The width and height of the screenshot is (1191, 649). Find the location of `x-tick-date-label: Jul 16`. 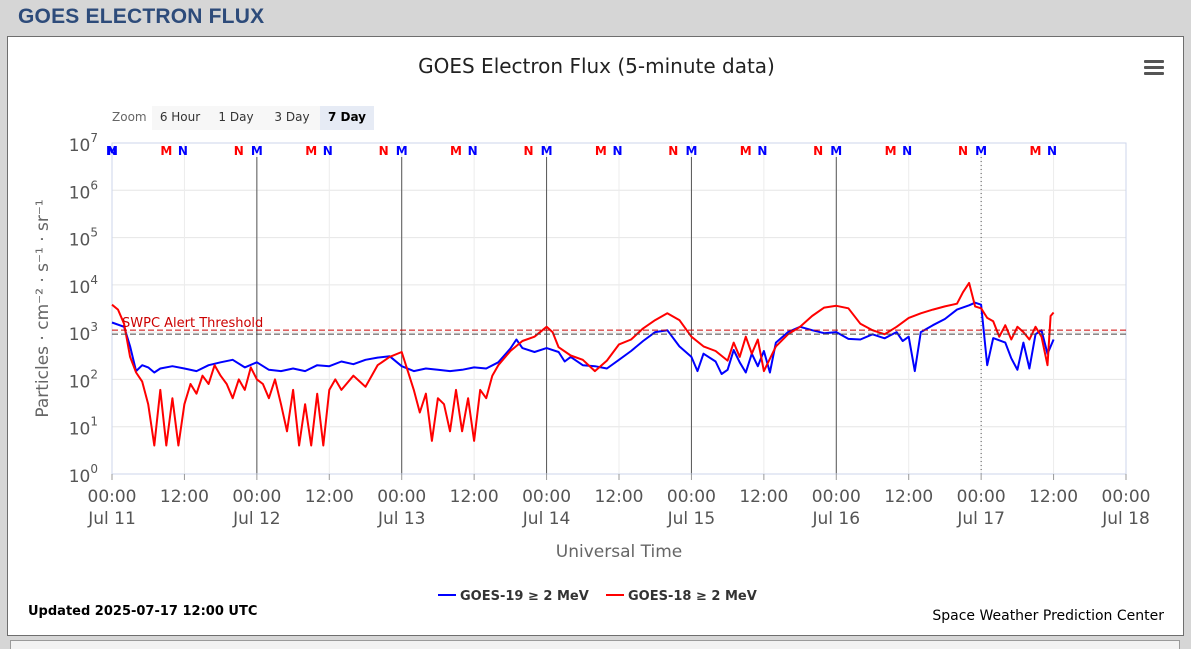

x-tick-date-label: Jul 16 is located at coordinates (836, 519).